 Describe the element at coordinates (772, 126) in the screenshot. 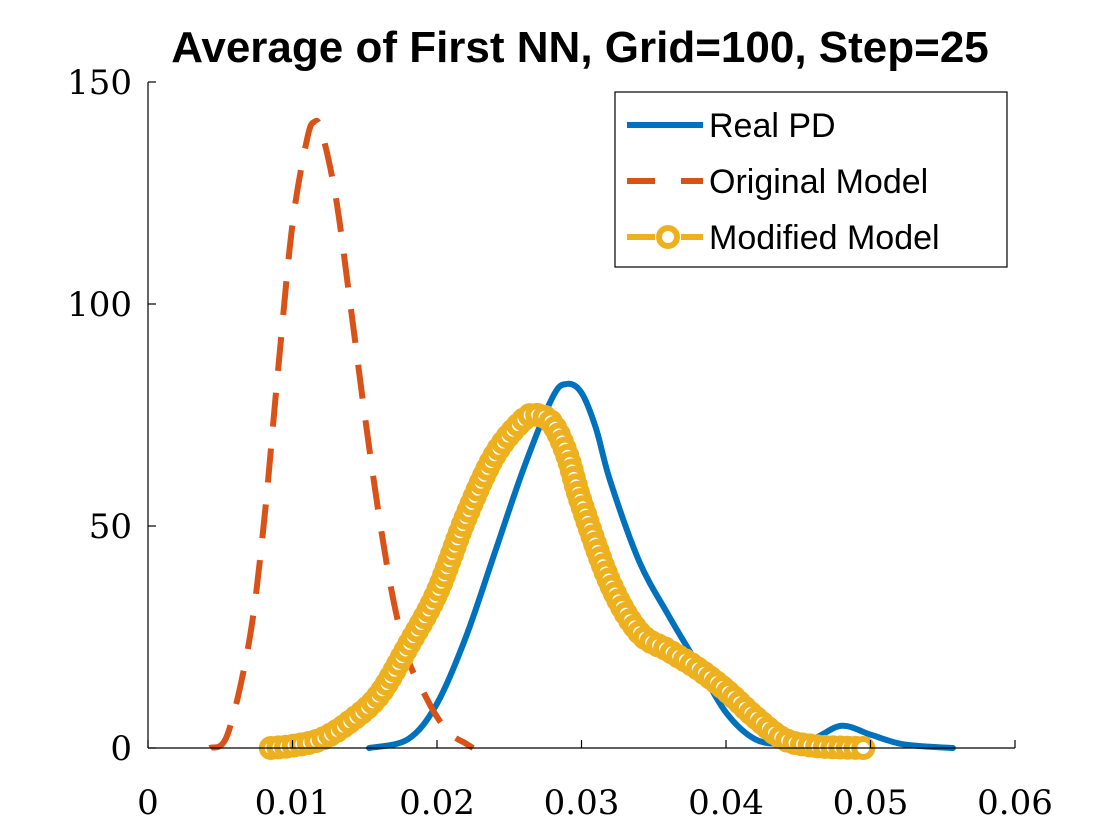

I see `legend-label: Real PD` at that location.